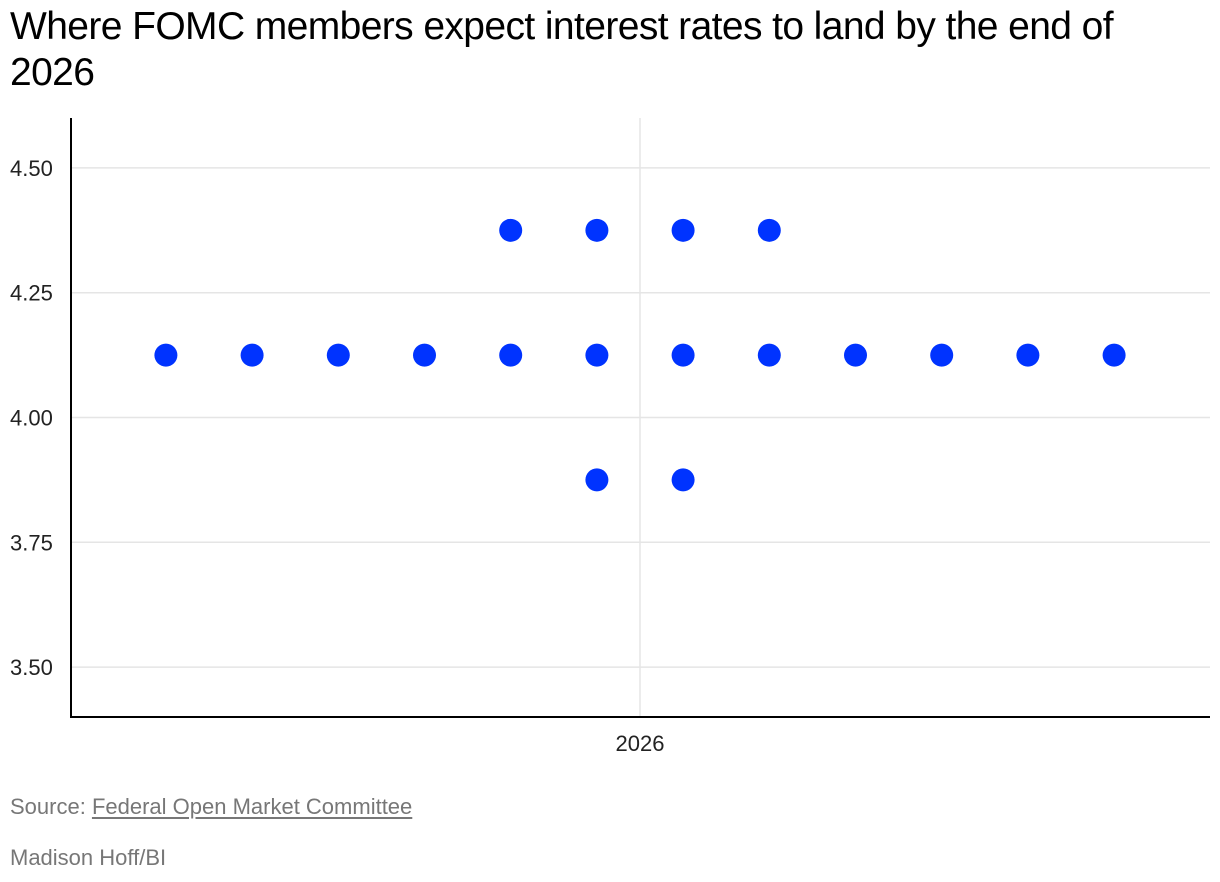 The width and height of the screenshot is (1220, 882). Describe the element at coordinates (88, 857) in the screenshot. I see `author-credit: Madison Hoff/BI` at that location.